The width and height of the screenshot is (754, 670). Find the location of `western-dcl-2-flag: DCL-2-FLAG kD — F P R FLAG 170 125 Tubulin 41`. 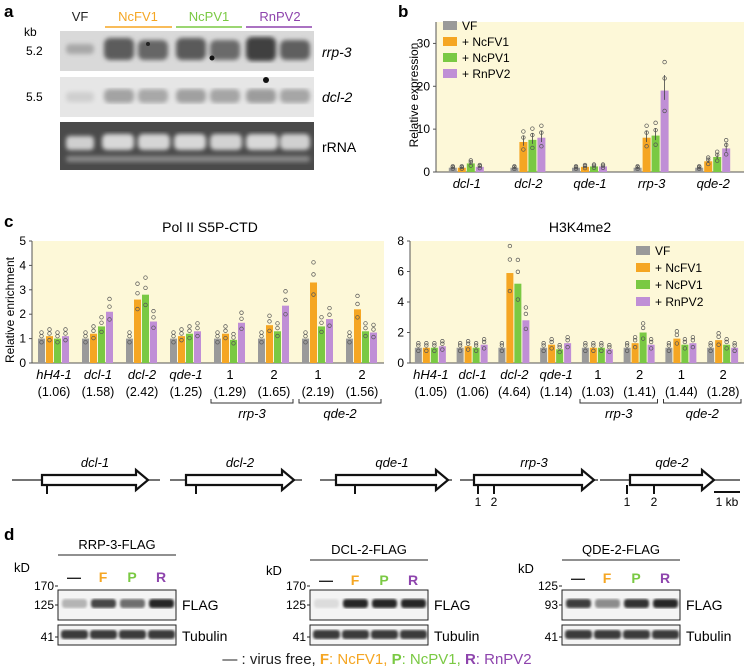

western-dcl-2-flag: DCL-2-FLAG kD — F P R FLAG 170 125 Tubulin 41 is located at coordinates (372, 594).